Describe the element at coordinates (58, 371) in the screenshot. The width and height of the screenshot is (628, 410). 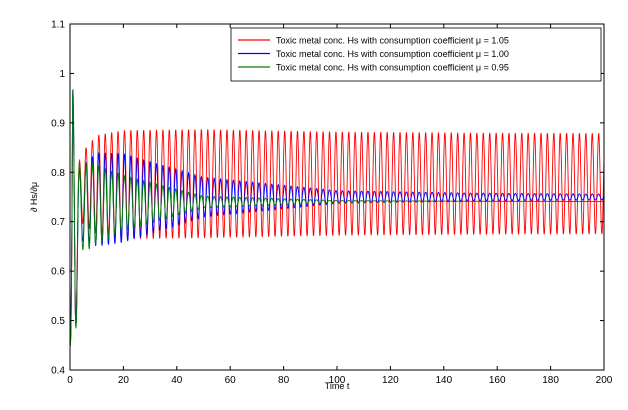
I see `y-tick-label: 0.4` at that location.